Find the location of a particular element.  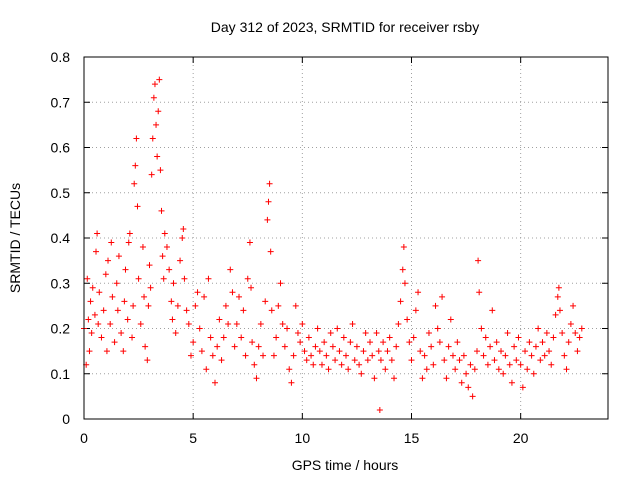

y-tick-label: 0.3 is located at coordinates (61, 283).